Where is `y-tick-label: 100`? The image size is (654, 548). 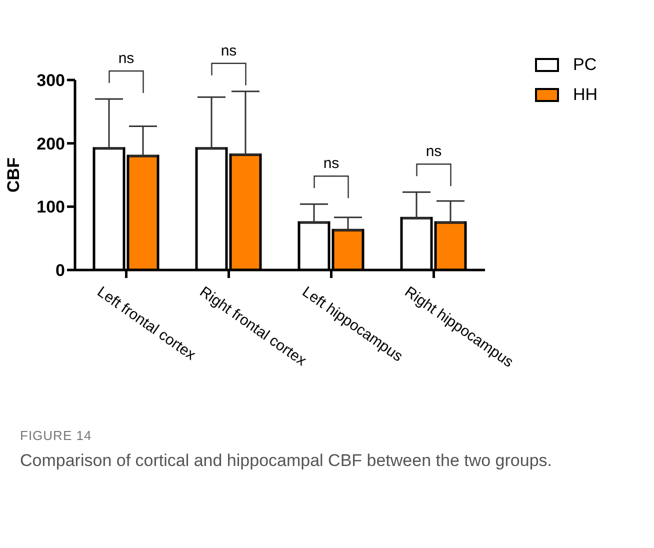
y-tick-label: 100 is located at coordinates (50, 207).